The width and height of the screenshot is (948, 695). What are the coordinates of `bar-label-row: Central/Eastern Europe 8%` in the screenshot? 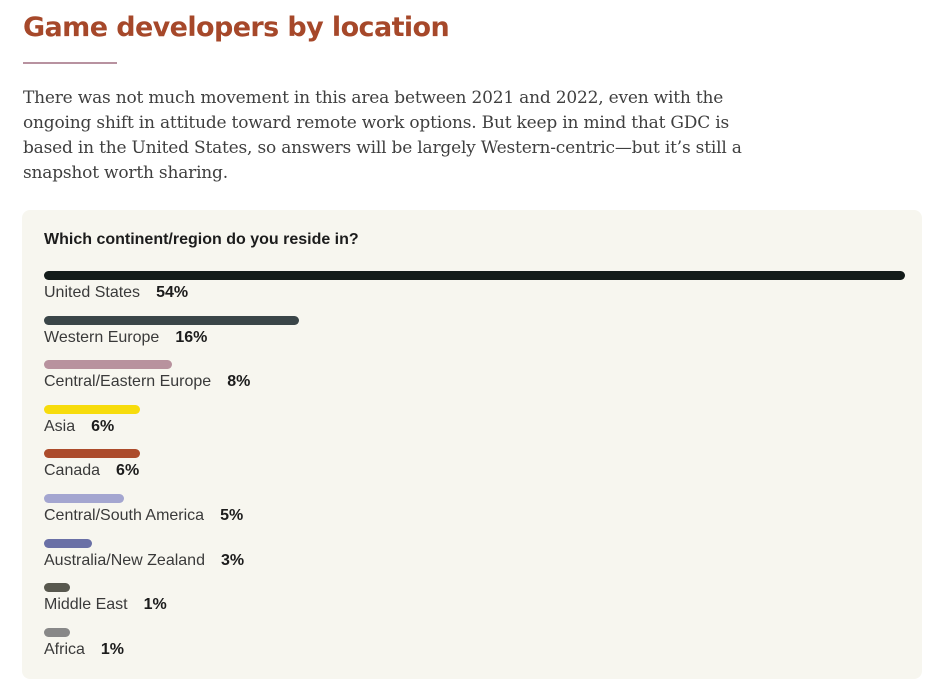 It's located at (147, 382).